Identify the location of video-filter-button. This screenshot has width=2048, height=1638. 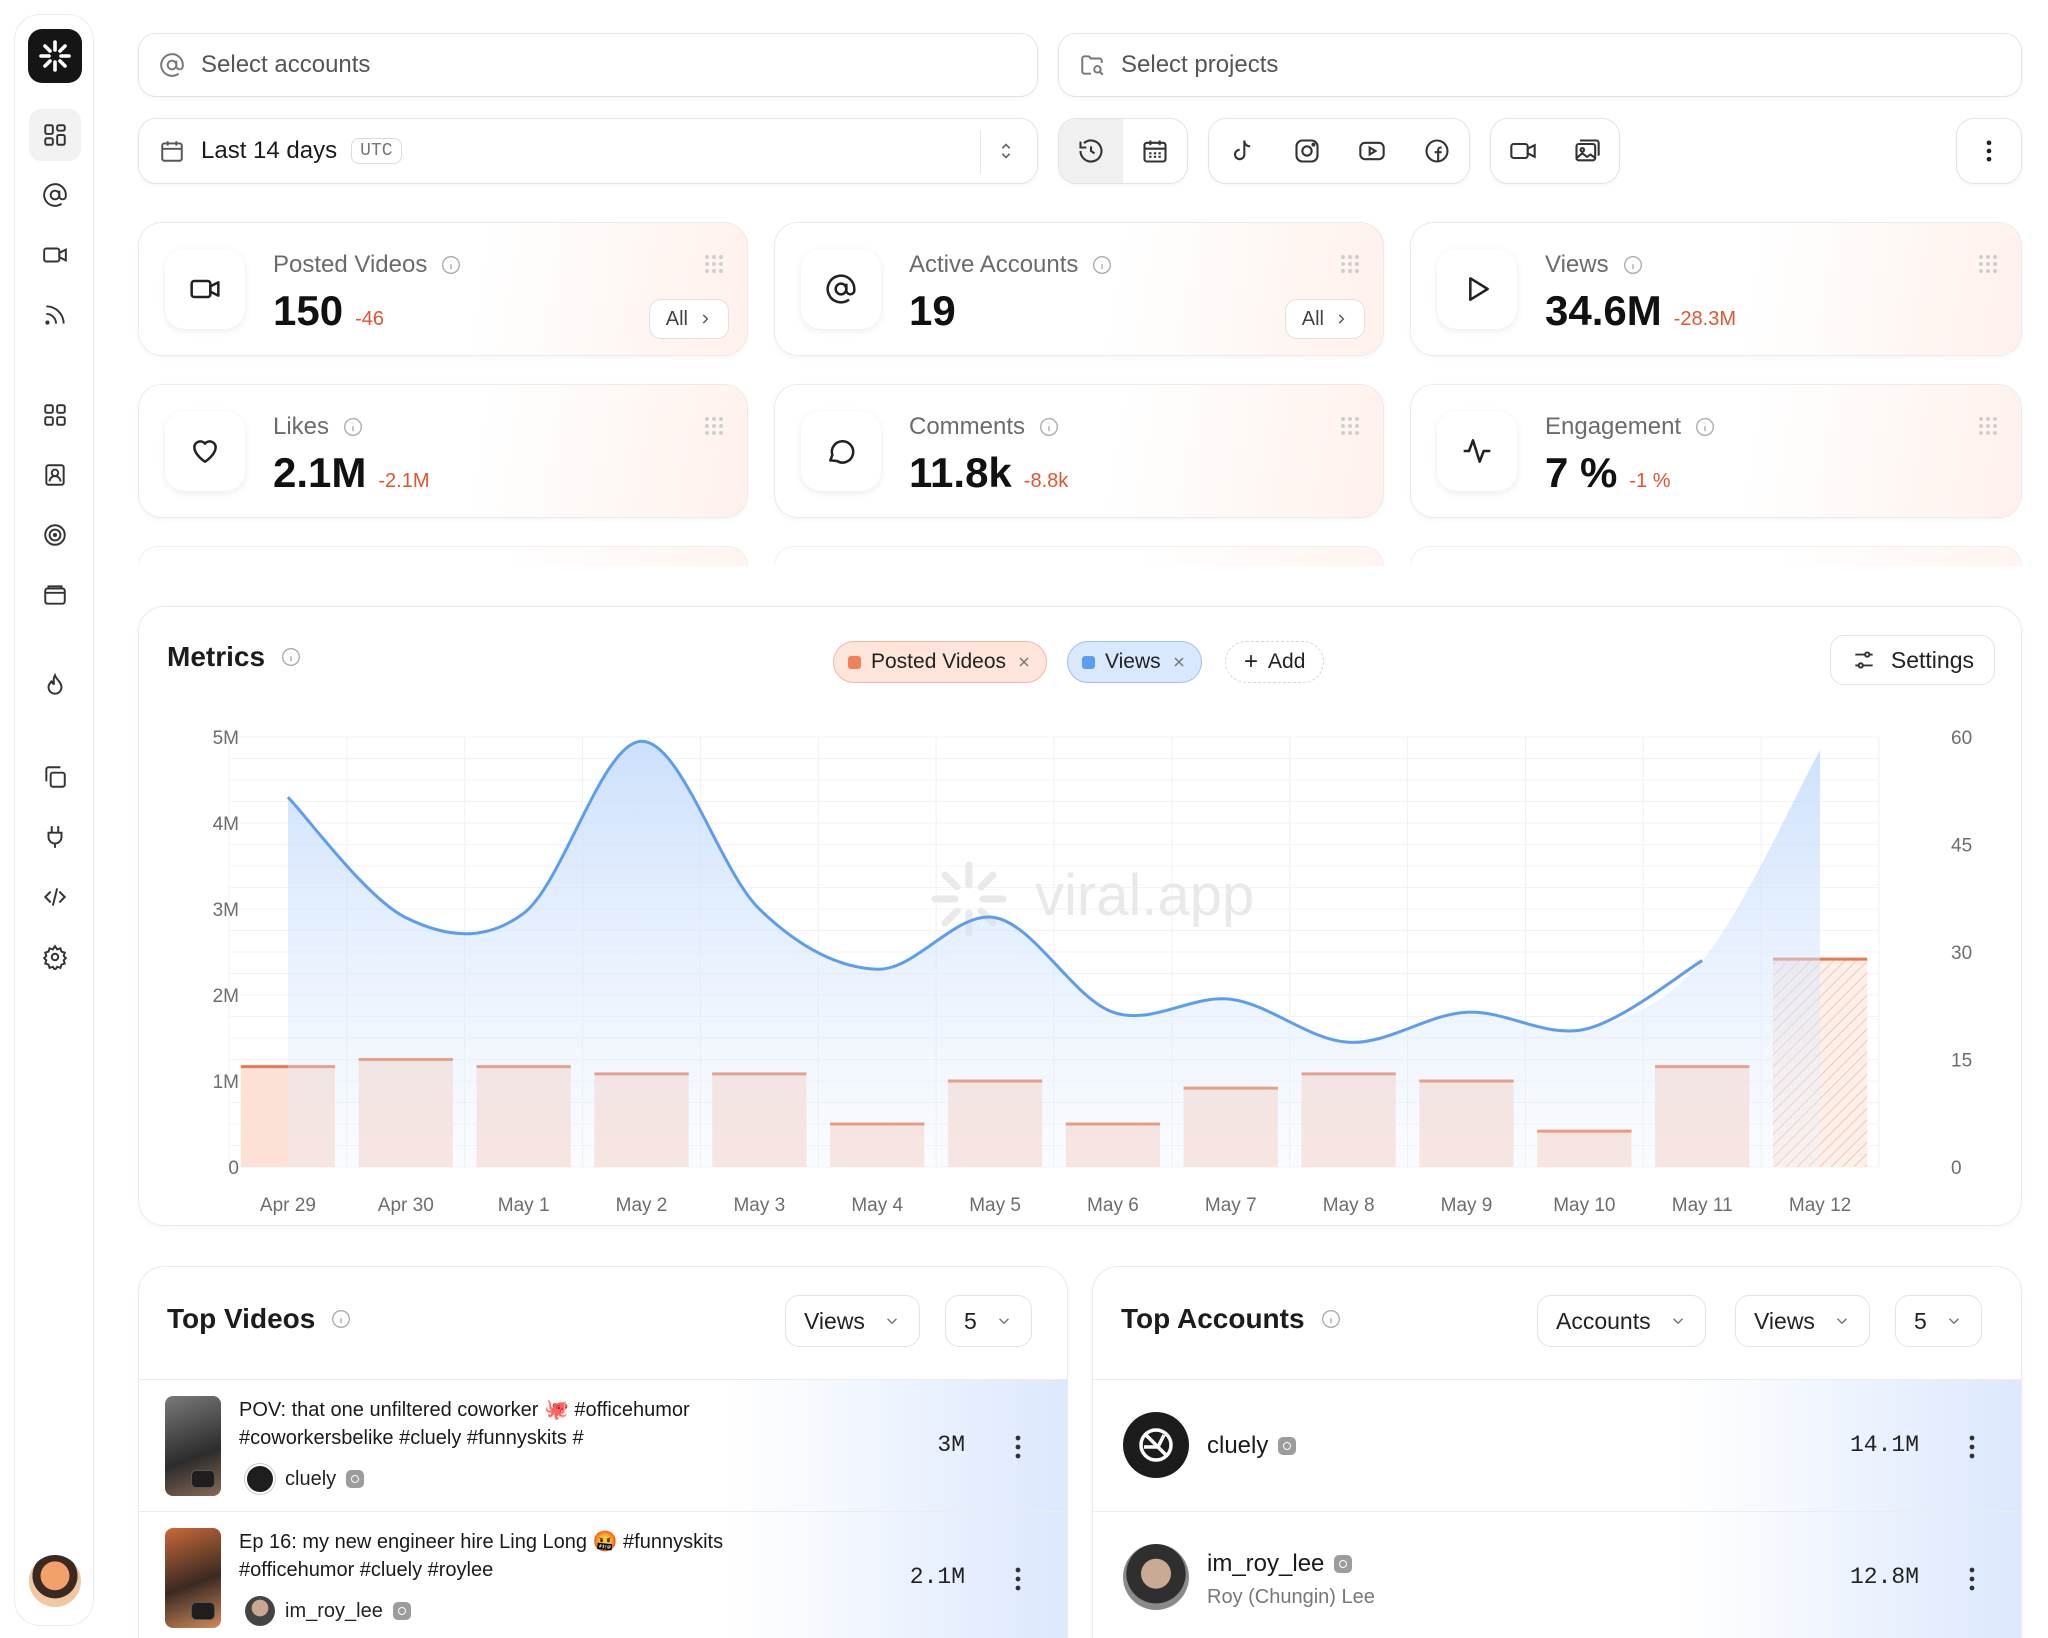
(1523, 151).